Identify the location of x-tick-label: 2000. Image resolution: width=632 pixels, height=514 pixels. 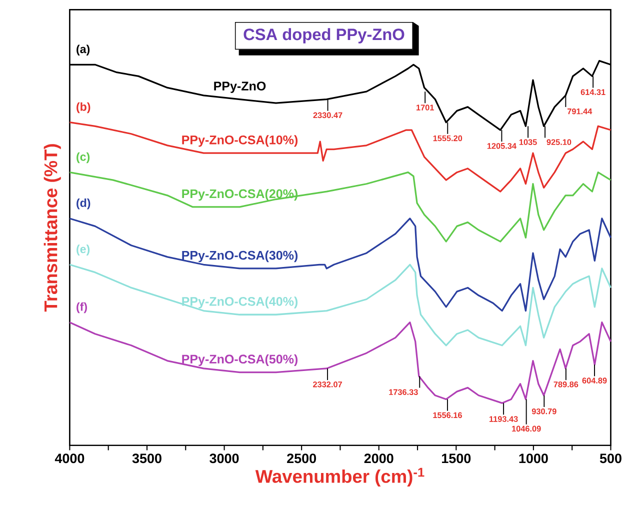
(379, 459).